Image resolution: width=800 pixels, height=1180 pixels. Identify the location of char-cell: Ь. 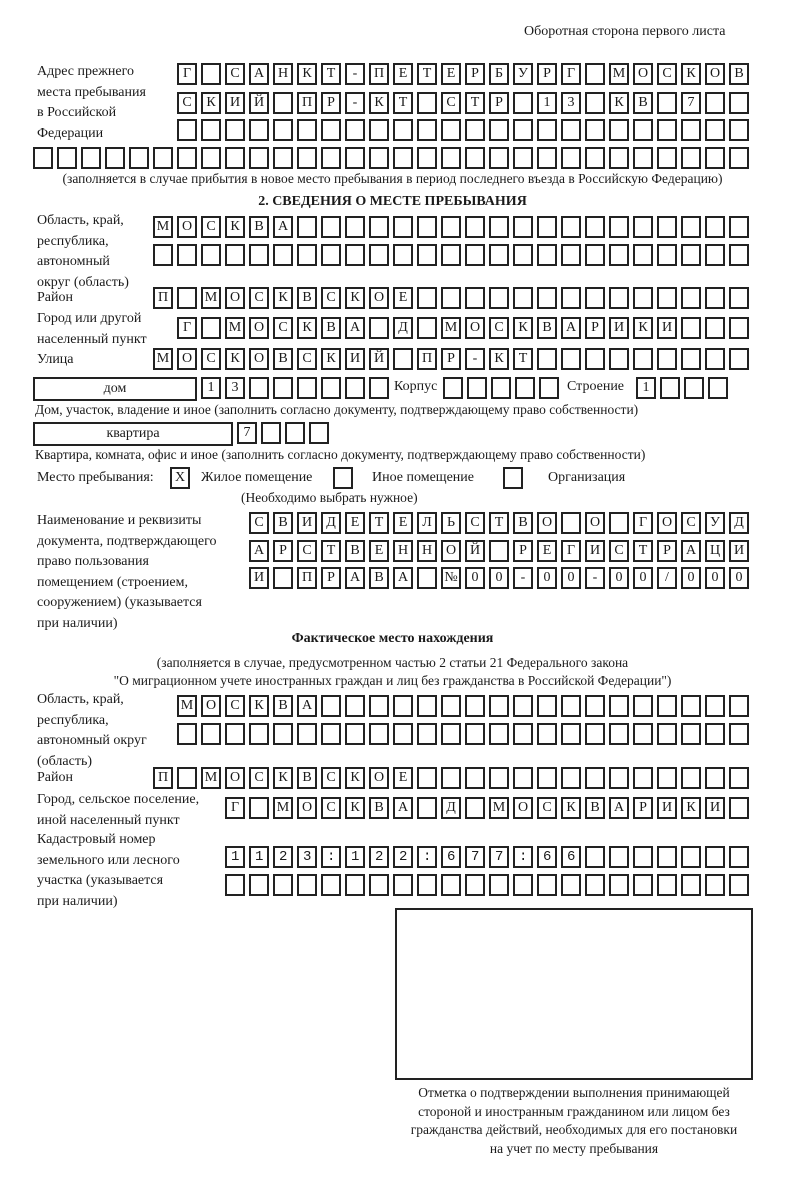
(451, 523).